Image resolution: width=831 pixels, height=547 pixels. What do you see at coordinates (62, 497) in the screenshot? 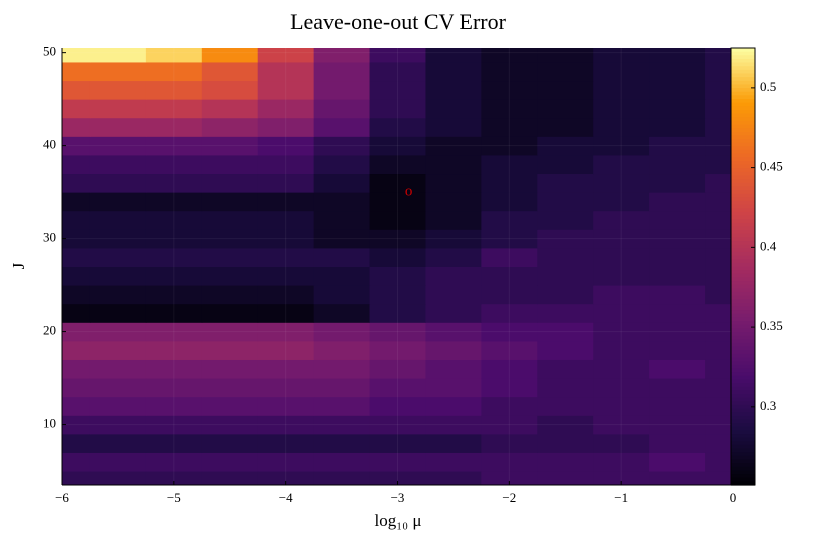
I see `x-tick-label: −6` at bounding box center [62, 497].